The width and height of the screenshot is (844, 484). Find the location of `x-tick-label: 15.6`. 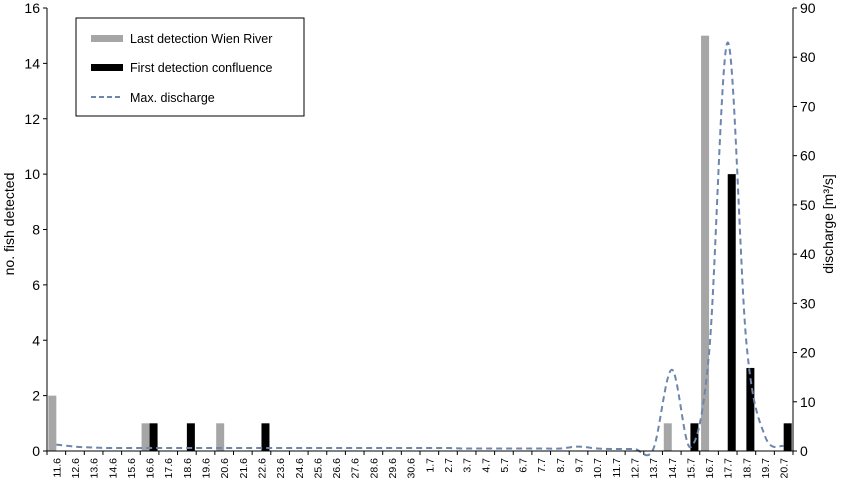

x-tick-label: 15.6 is located at coordinates (132, 468).